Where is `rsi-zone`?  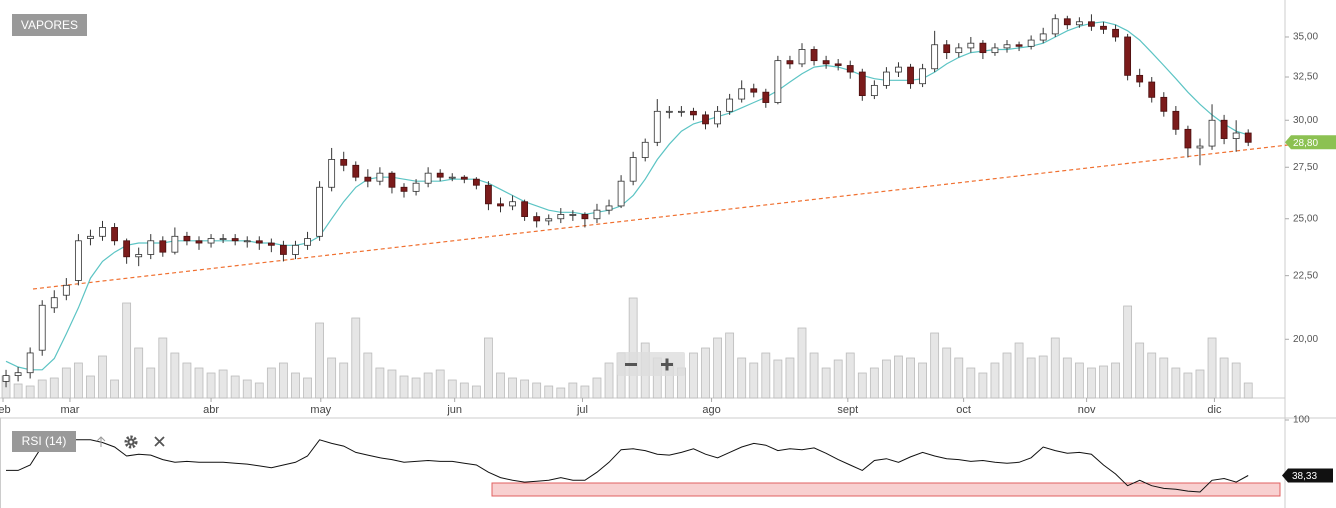 rsi-zone is located at coordinates (886, 489).